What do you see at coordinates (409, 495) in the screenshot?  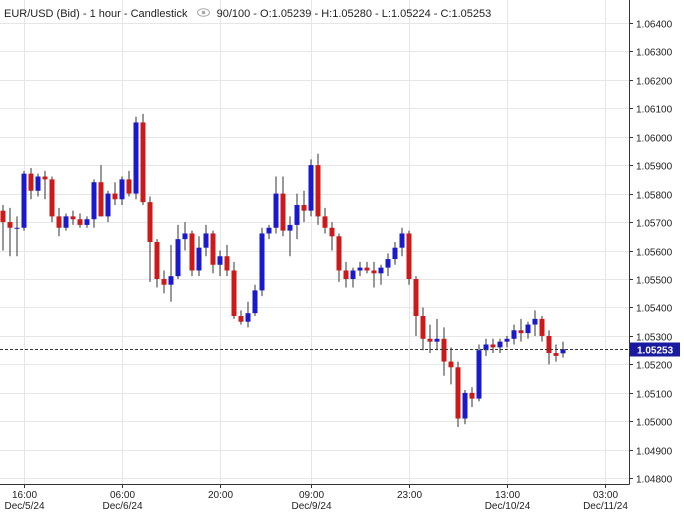 I see `x-tick-time: 23:00` at bounding box center [409, 495].